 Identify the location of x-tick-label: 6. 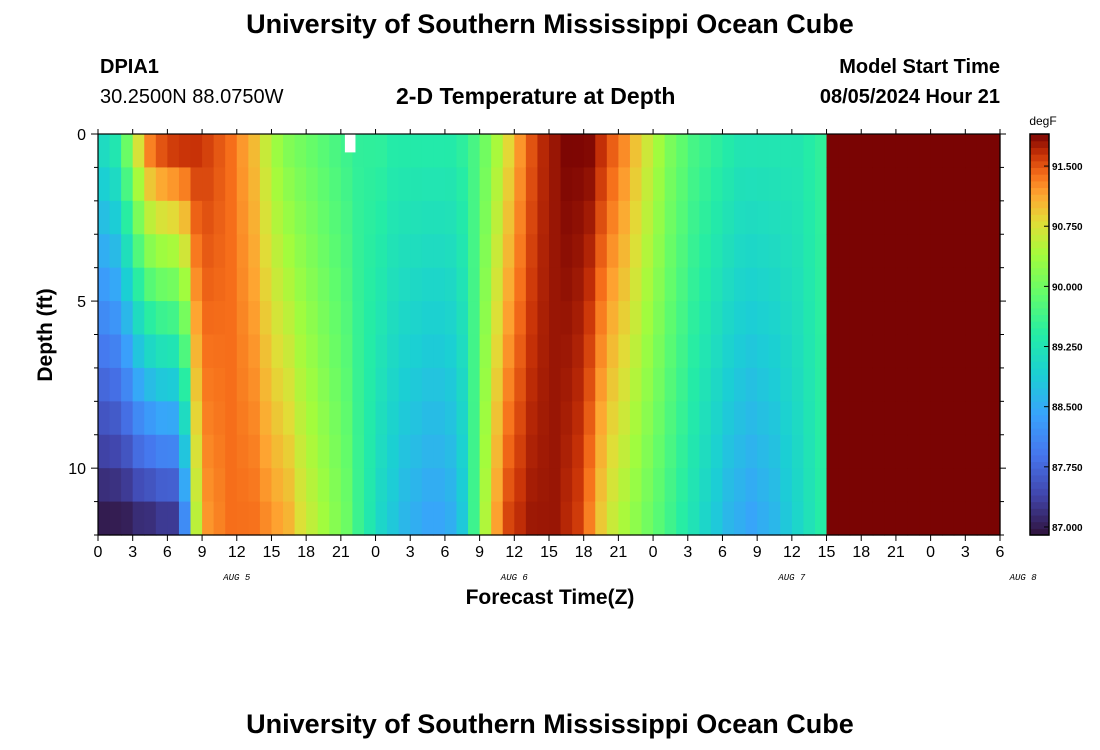
(722, 552).